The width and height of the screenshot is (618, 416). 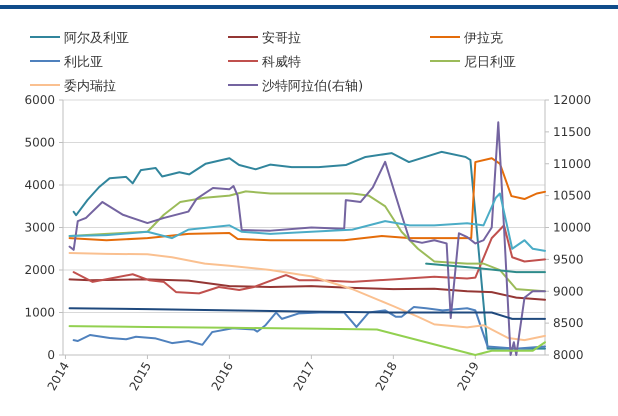 I want to click on legend-label: 委内瑞拉, so click(x=90, y=86).